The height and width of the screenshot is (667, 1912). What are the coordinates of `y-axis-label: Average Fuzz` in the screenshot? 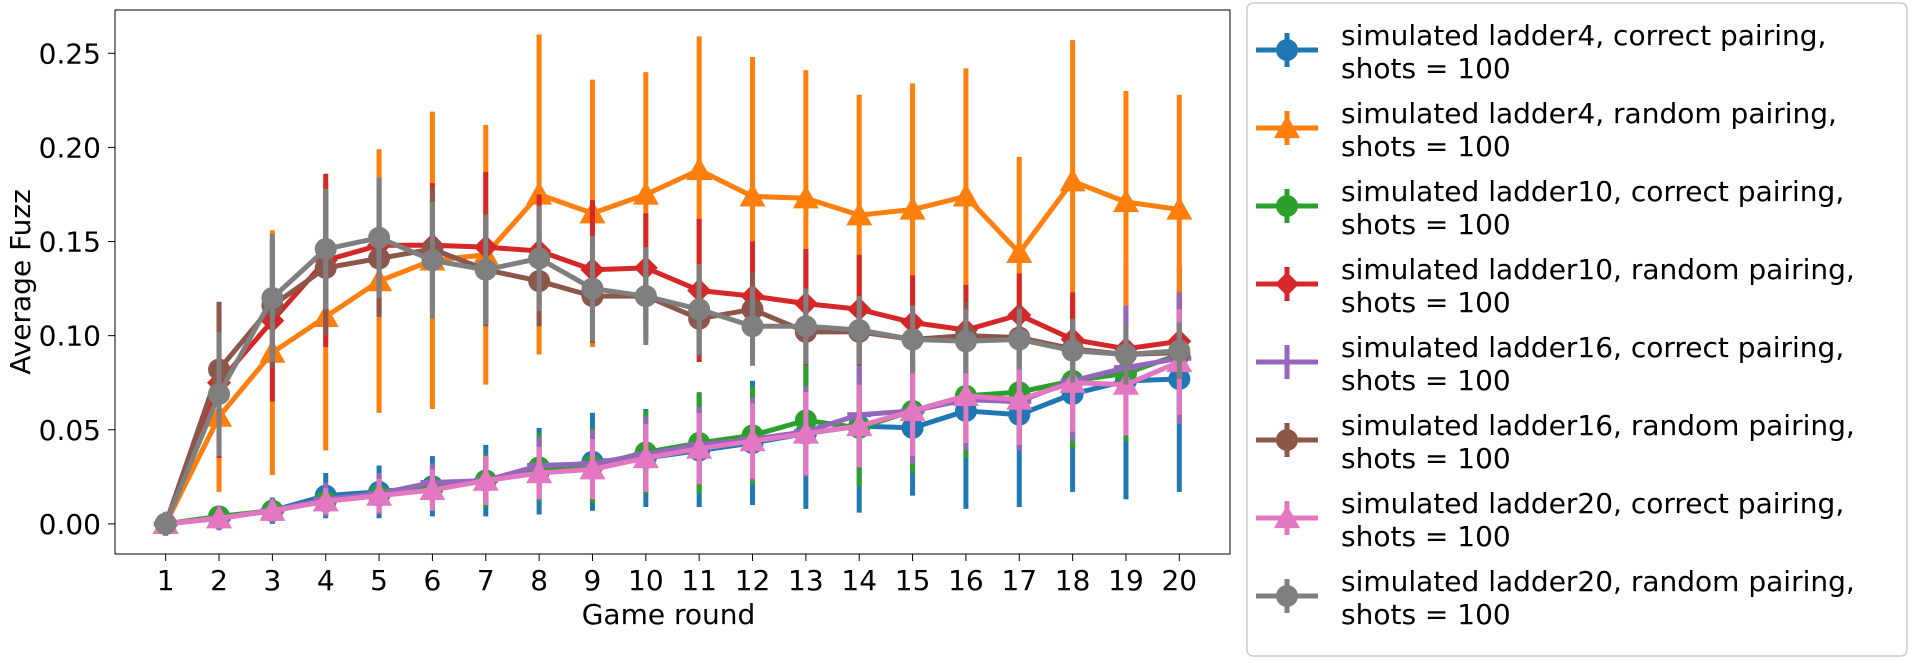 It's located at (20, 282).